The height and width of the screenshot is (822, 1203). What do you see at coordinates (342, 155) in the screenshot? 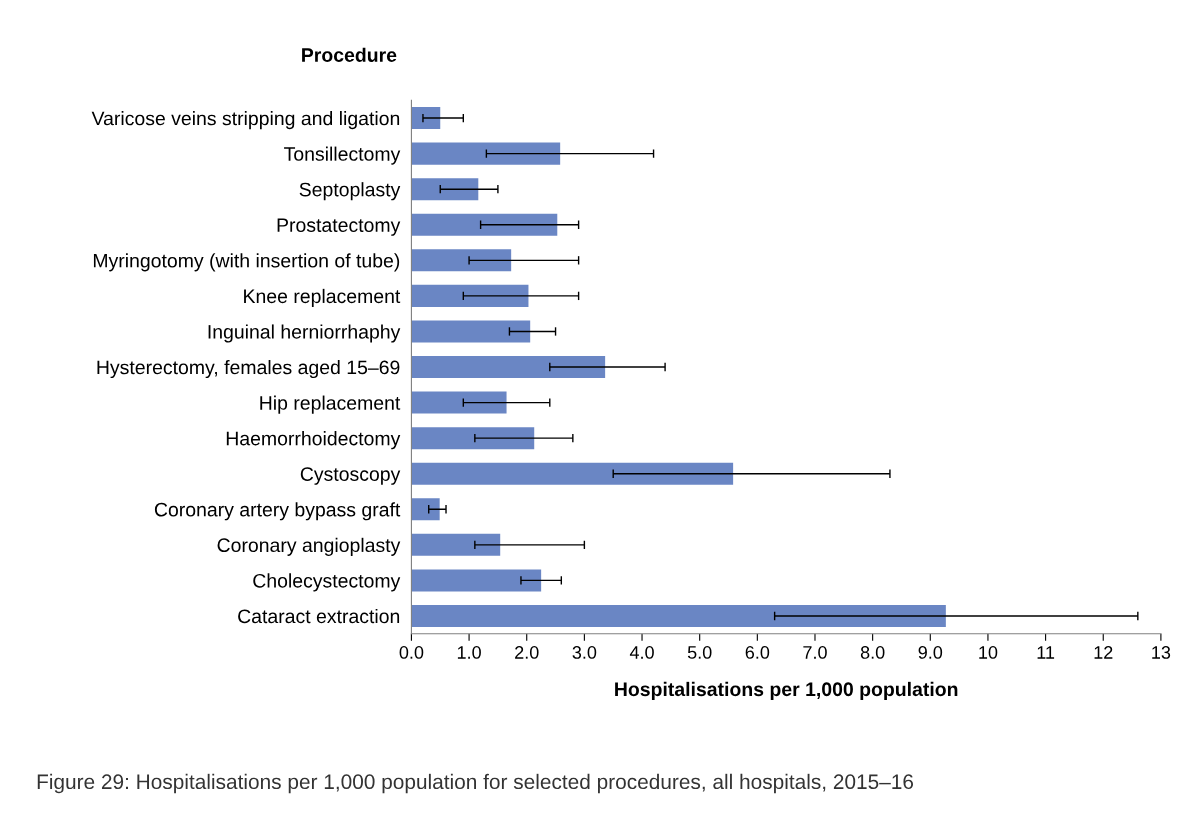
I see `y-tick-label: Tonsillectomy` at bounding box center [342, 155].